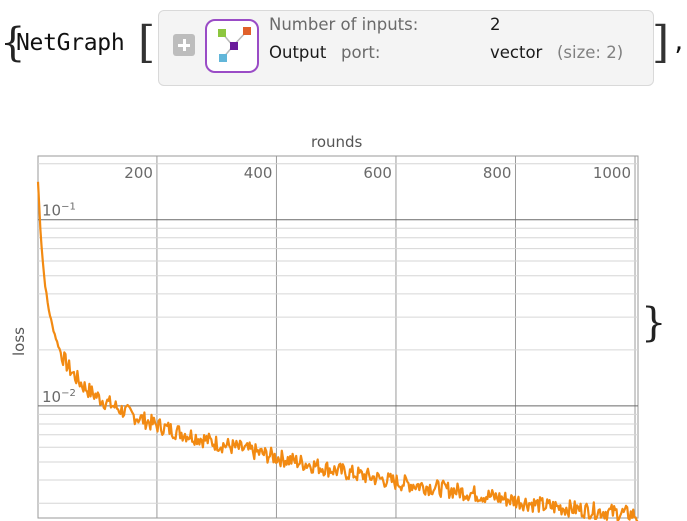  What do you see at coordinates (138, 173) in the screenshot?
I see `x-tick-label: 200` at bounding box center [138, 173].